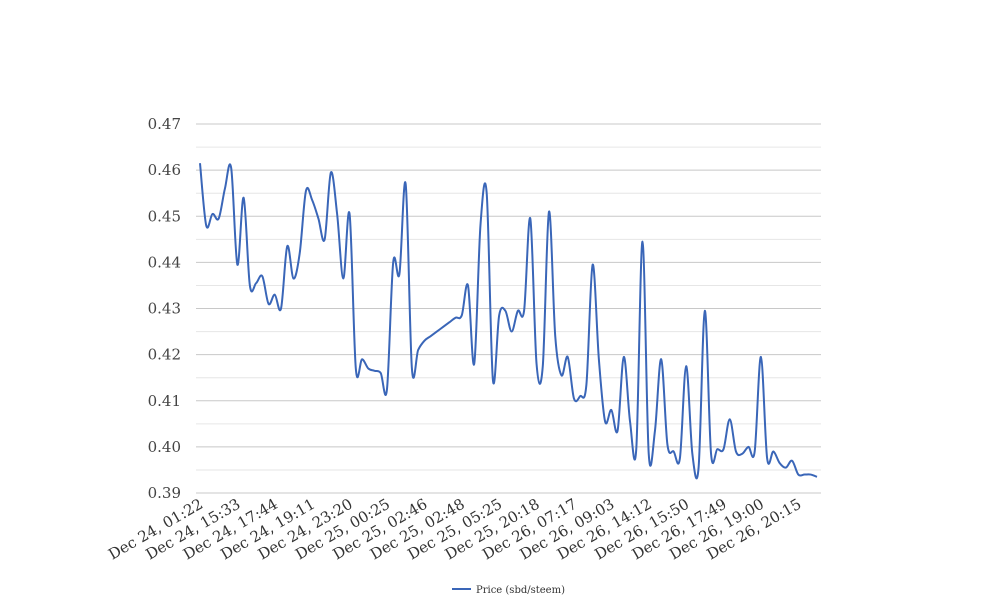 The image size is (1008, 616). What do you see at coordinates (164, 493) in the screenshot?
I see `y-tick-label: 0.39` at bounding box center [164, 493].